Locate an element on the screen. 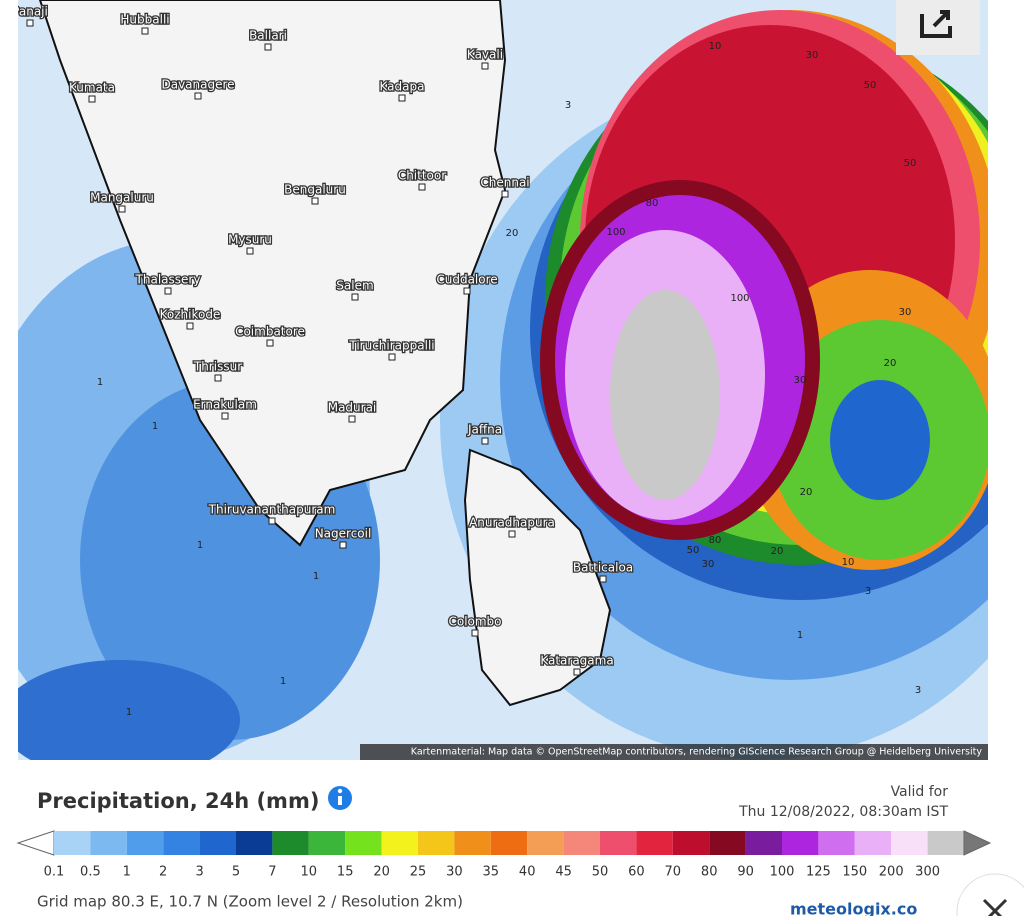  contour-label: 100 is located at coordinates (739, 298).